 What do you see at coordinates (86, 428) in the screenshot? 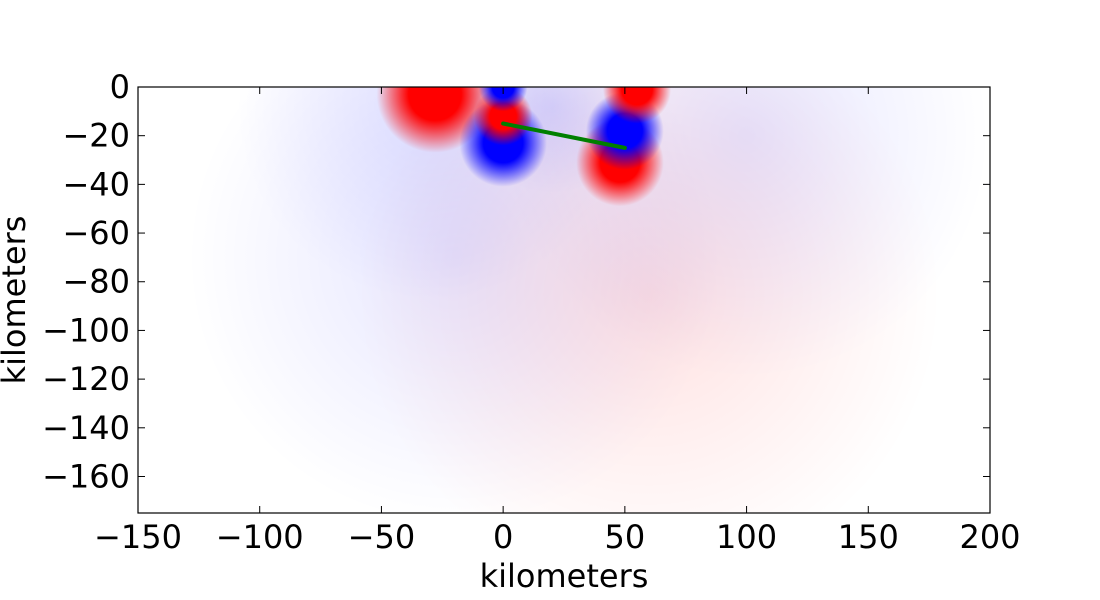
I see `y-tick-label: −140` at bounding box center [86, 428].